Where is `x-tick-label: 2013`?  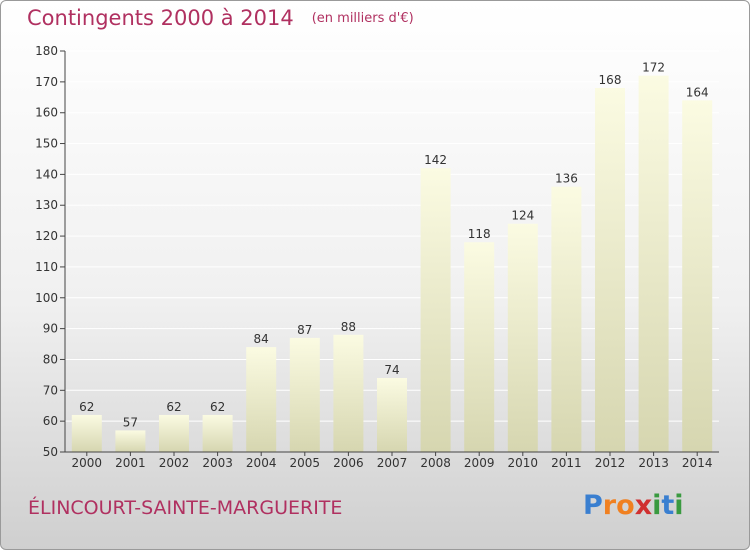
x-tick-label: 2013 is located at coordinates (653, 463).